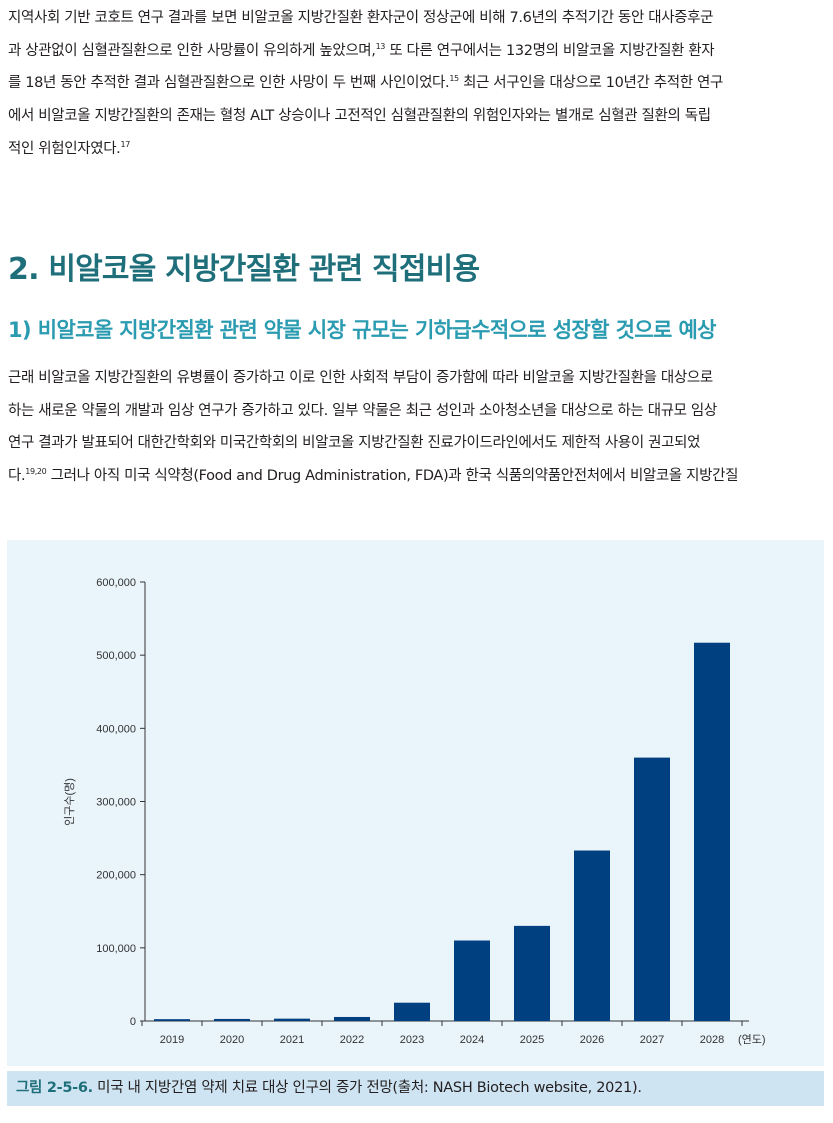 The image size is (833, 1123). What do you see at coordinates (69, 802) in the screenshot?
I see `y-axis-title: 인구수(명)` at bounding box center [69, 802].